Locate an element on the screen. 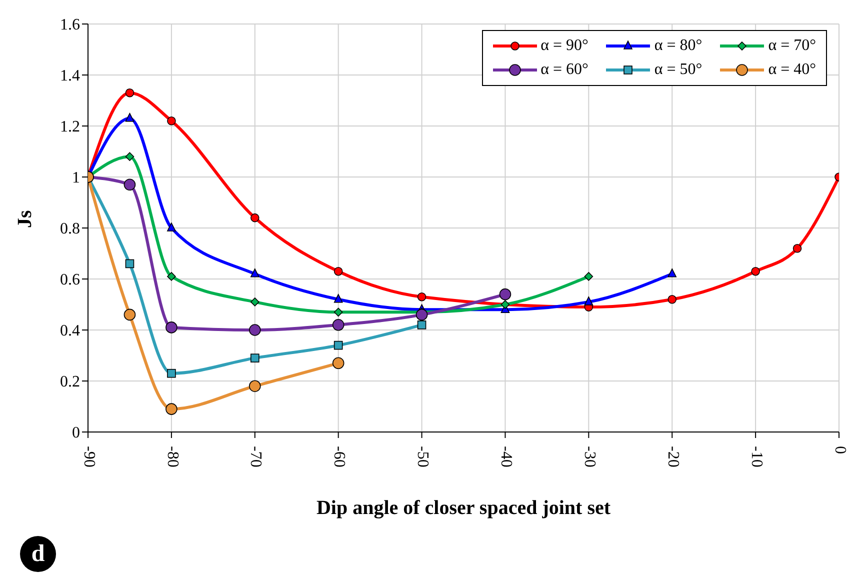 The image size is (863, 586). x-tick-label: 0 is located at coordinates (839, 450).